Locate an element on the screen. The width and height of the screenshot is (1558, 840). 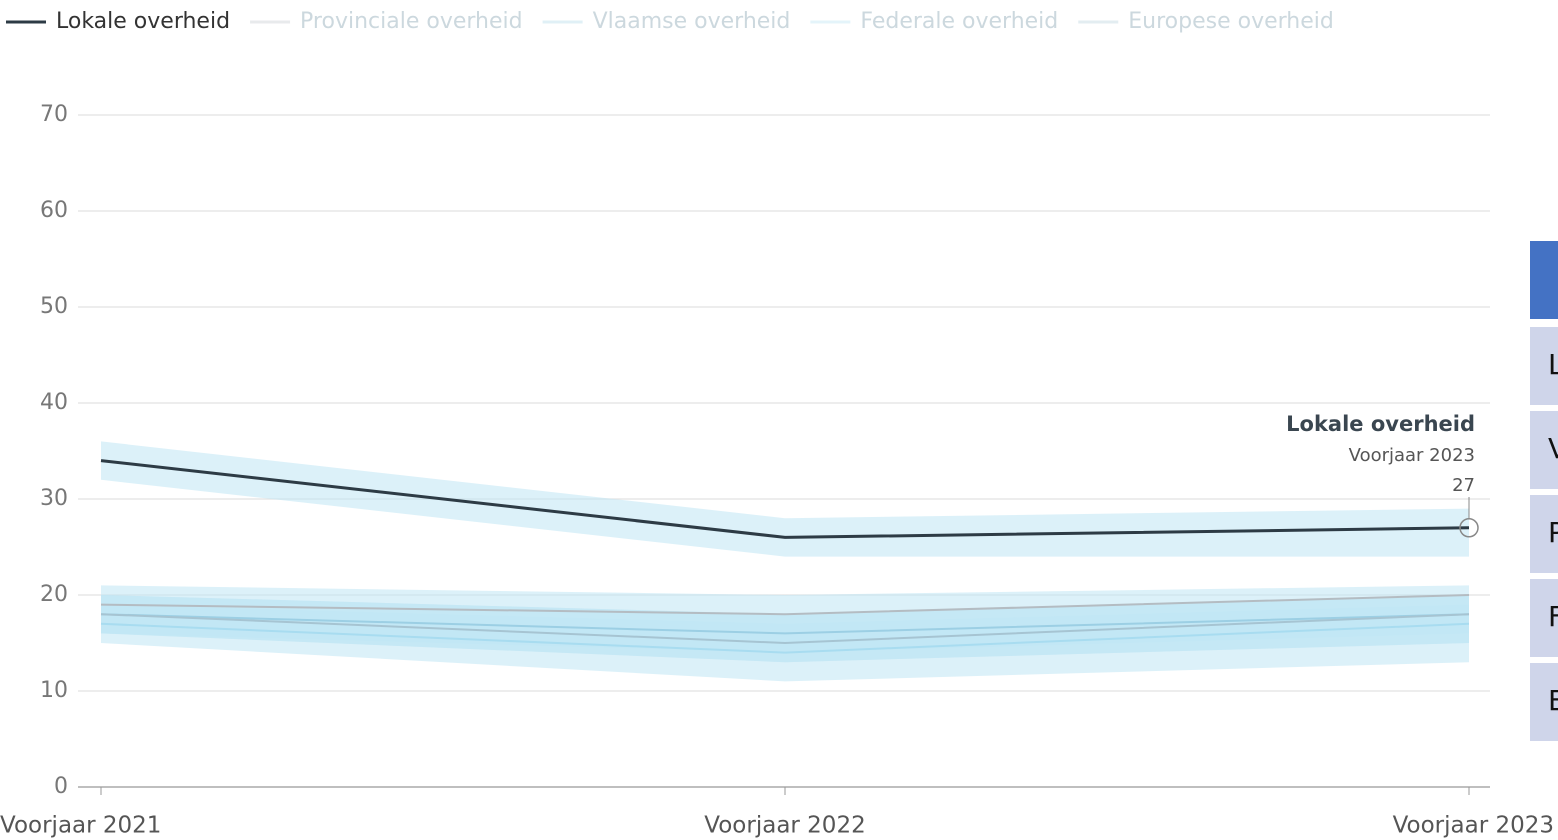
table-cell: F is located at coordinates (1553, 616).